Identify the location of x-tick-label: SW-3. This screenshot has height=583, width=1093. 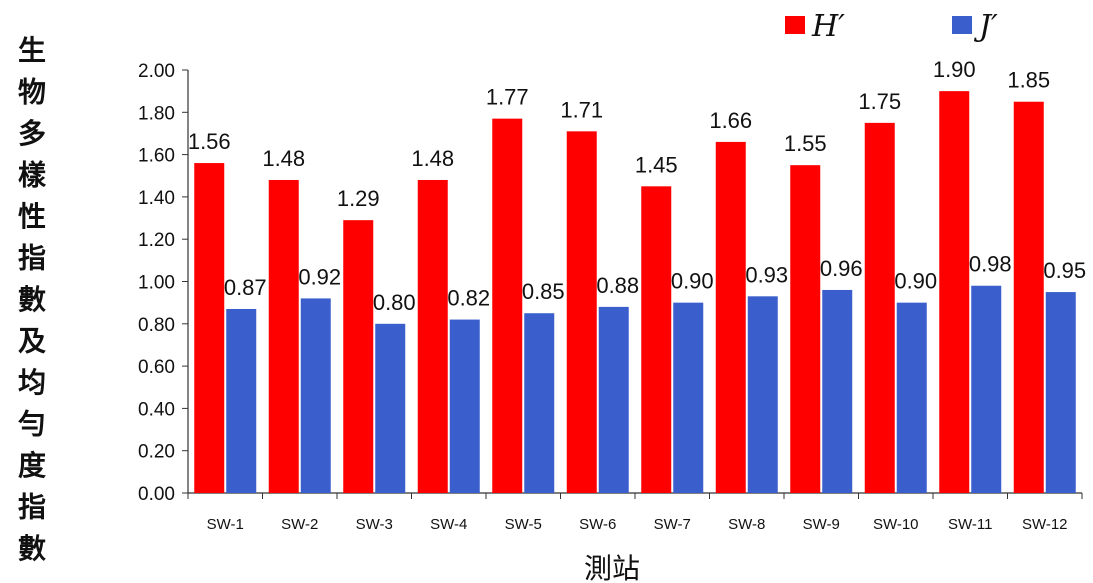
(374, 524).